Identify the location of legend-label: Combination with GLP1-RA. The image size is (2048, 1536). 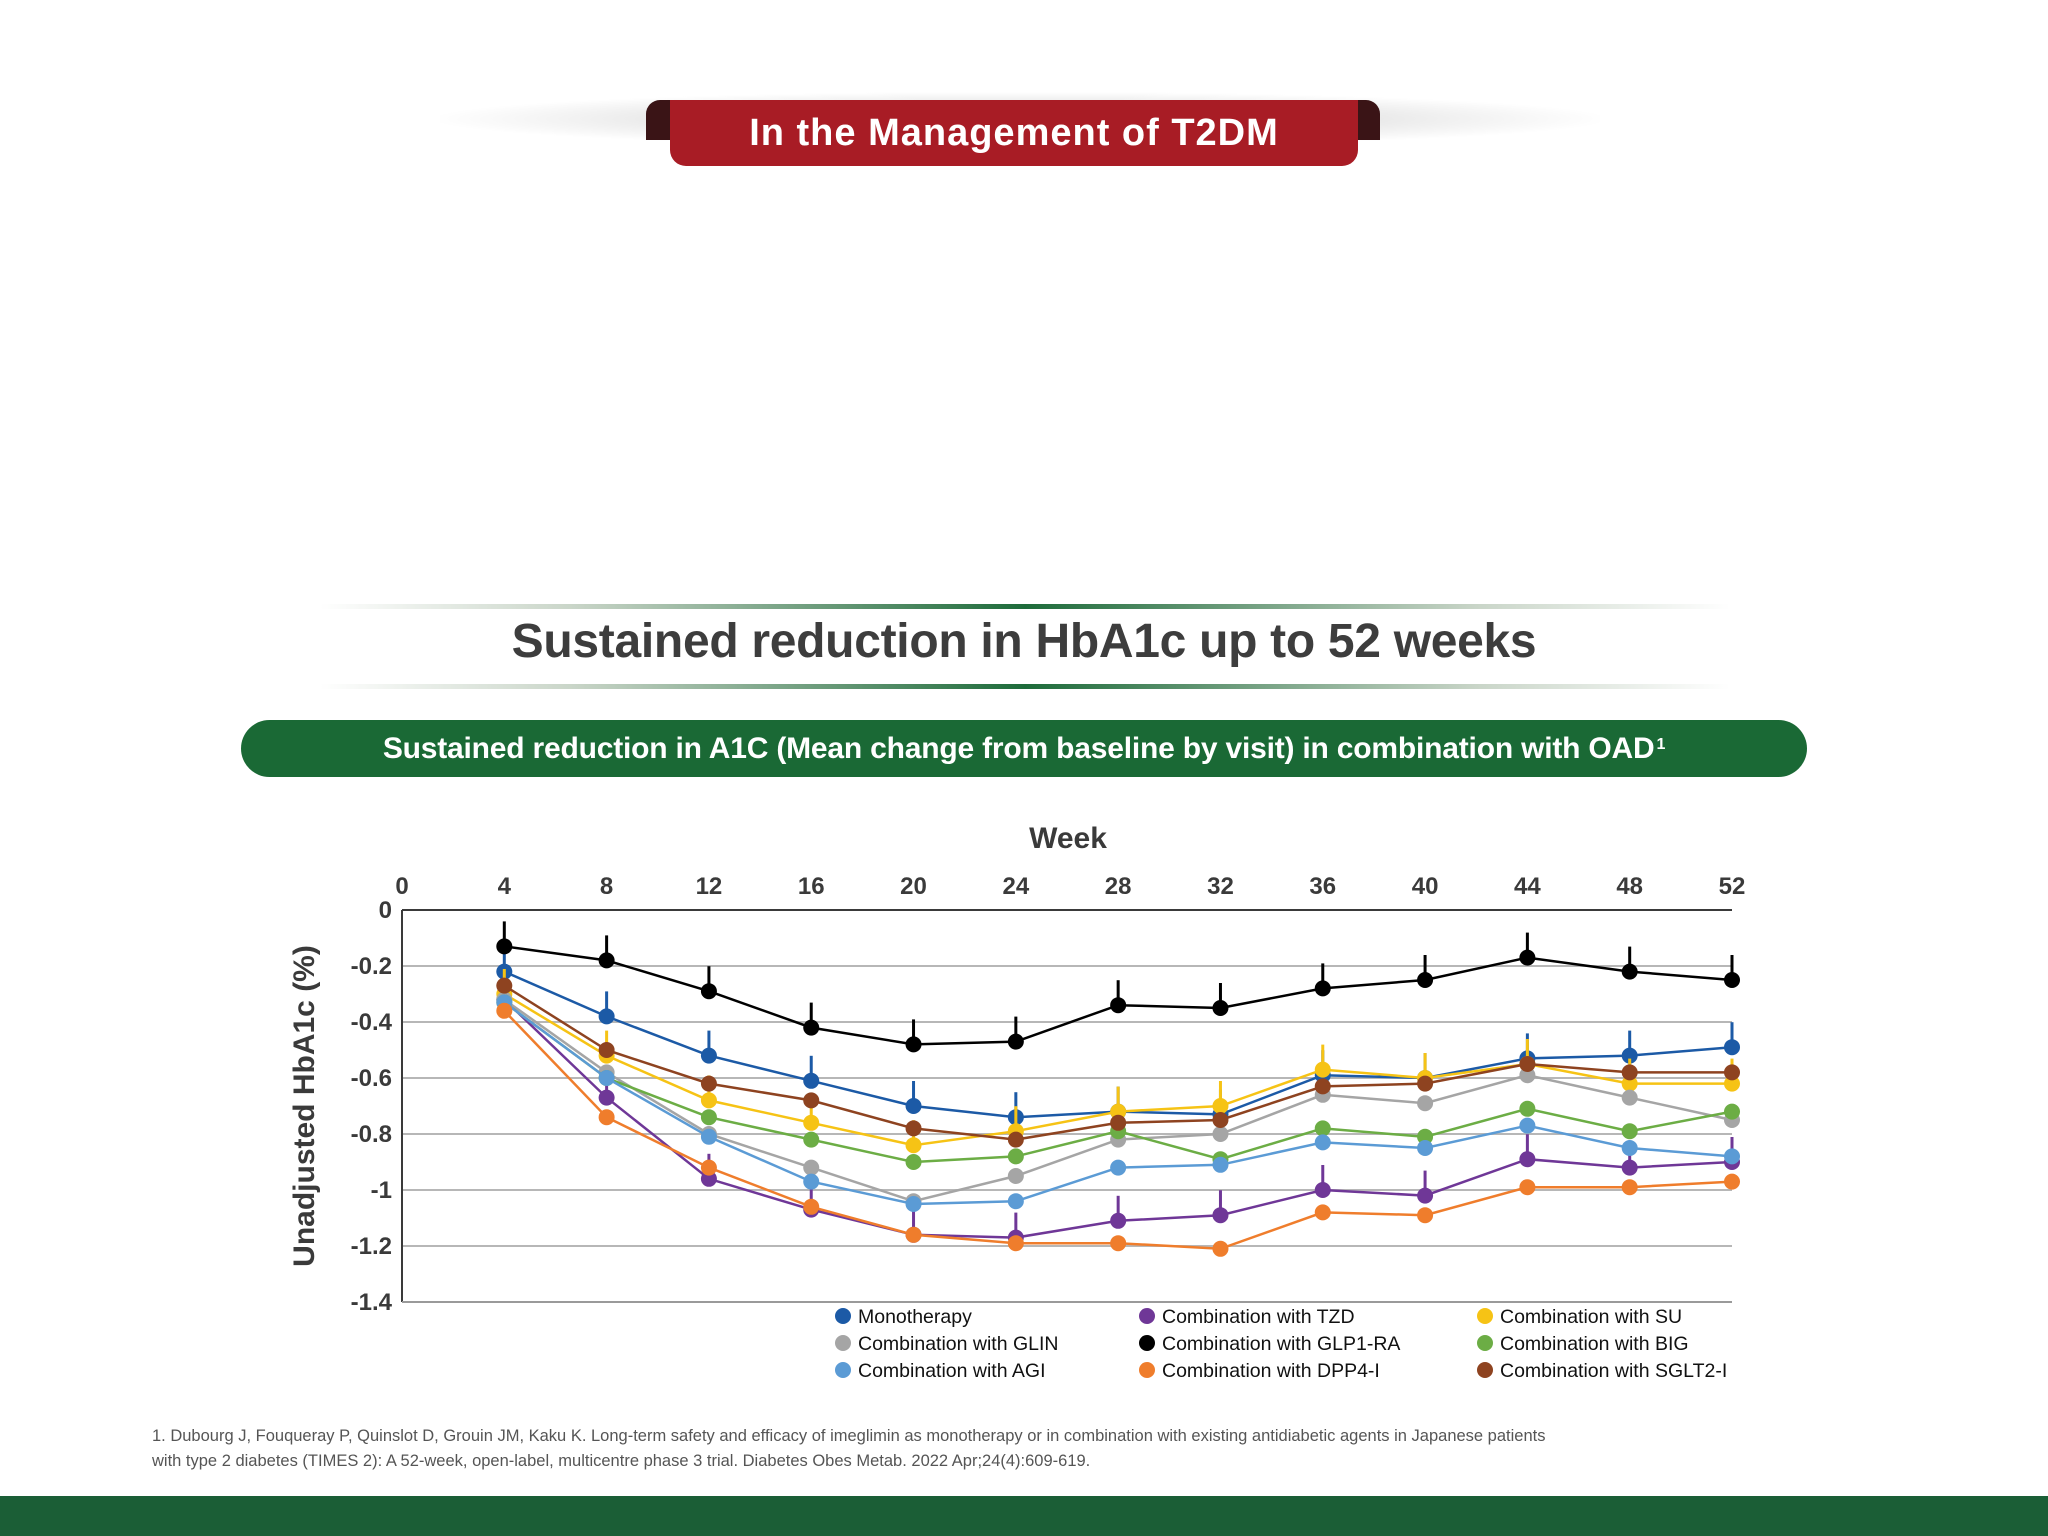
(1281, 1344).